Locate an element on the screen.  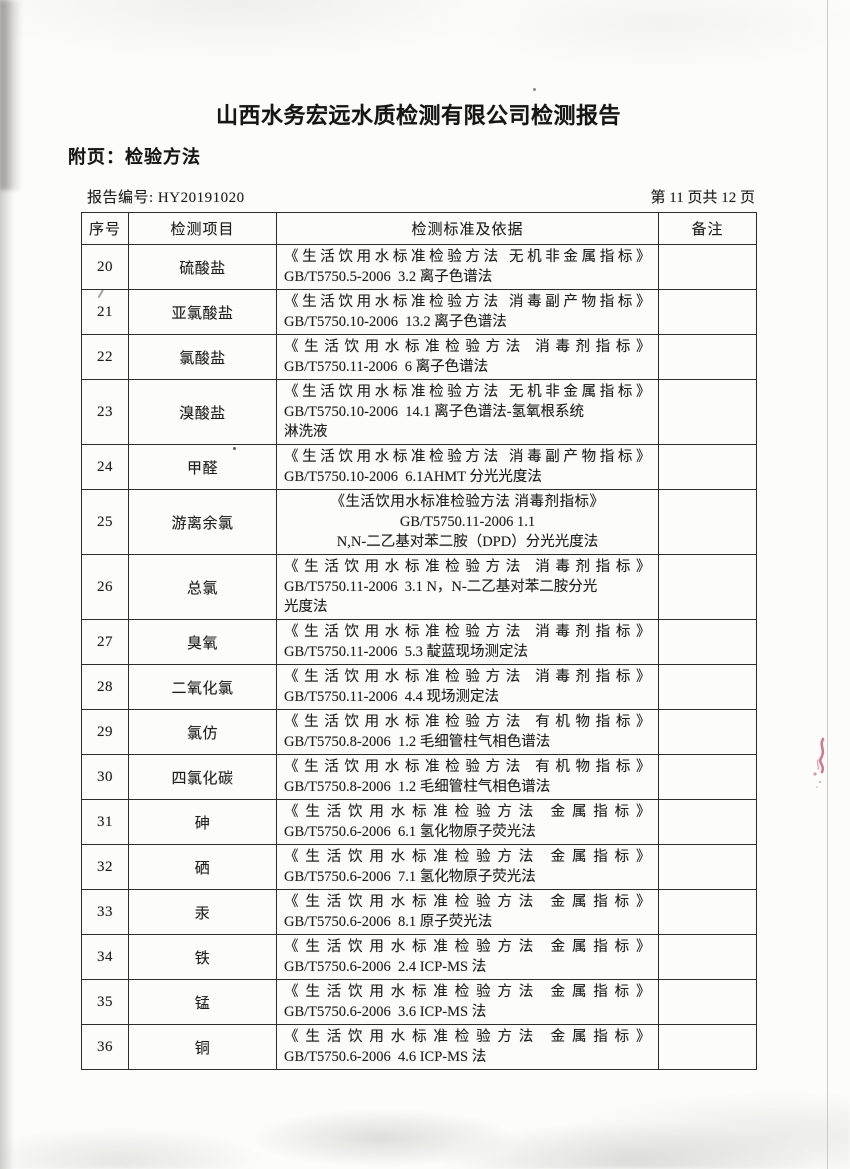
method-detail-line: GB/T5750.6-2006 7.1 氢化物原子荧光法 is located at coordinates (410, 877).